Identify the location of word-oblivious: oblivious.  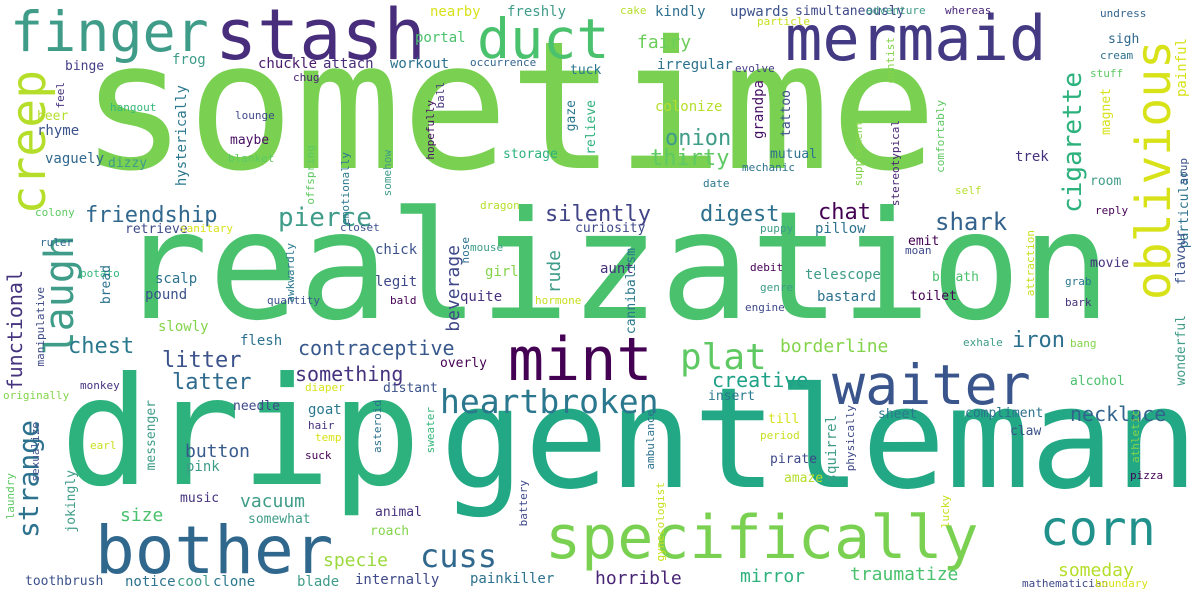
(1154, 170).